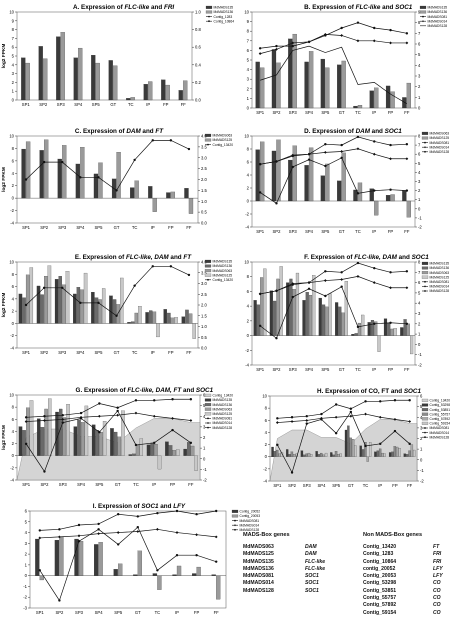 This screenshot has height=620, width=474. Describe the element at coordinates (204, 326) in the screenshot. I see `y2-tick-label: 1.0` at that location.